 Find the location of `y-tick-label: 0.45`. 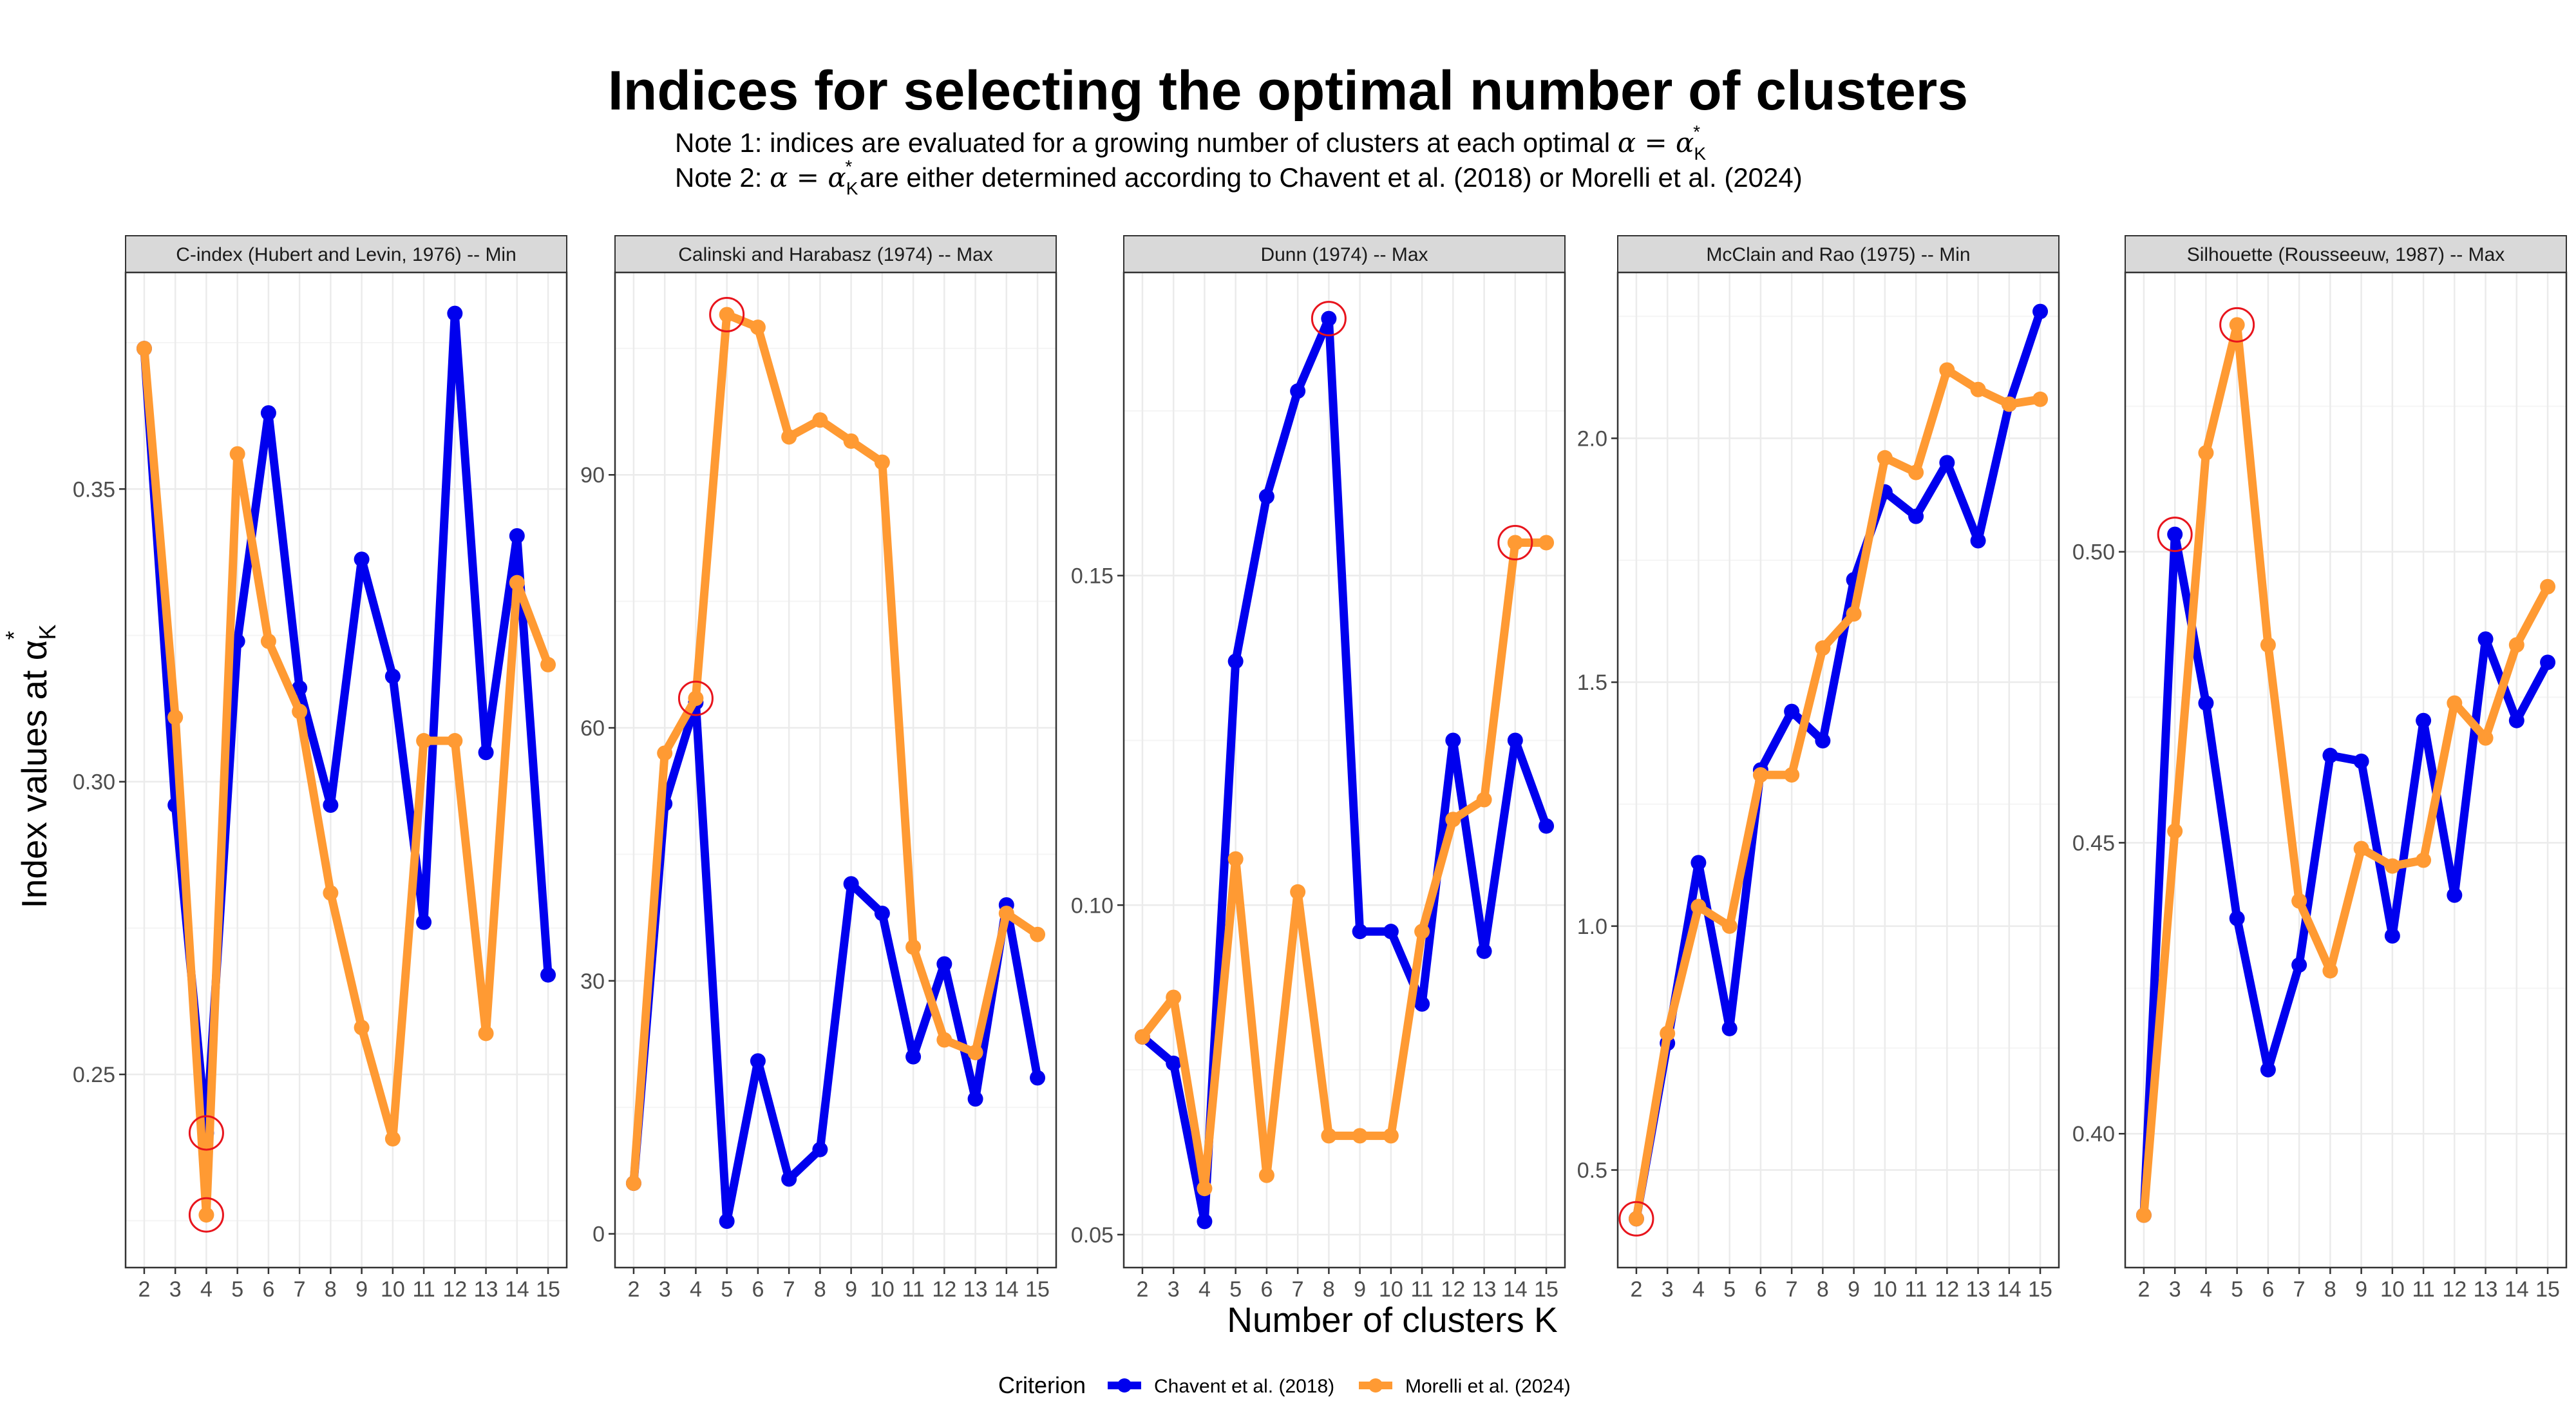

y-tick-label: 0.45 is located at coordinates (2093, 843).